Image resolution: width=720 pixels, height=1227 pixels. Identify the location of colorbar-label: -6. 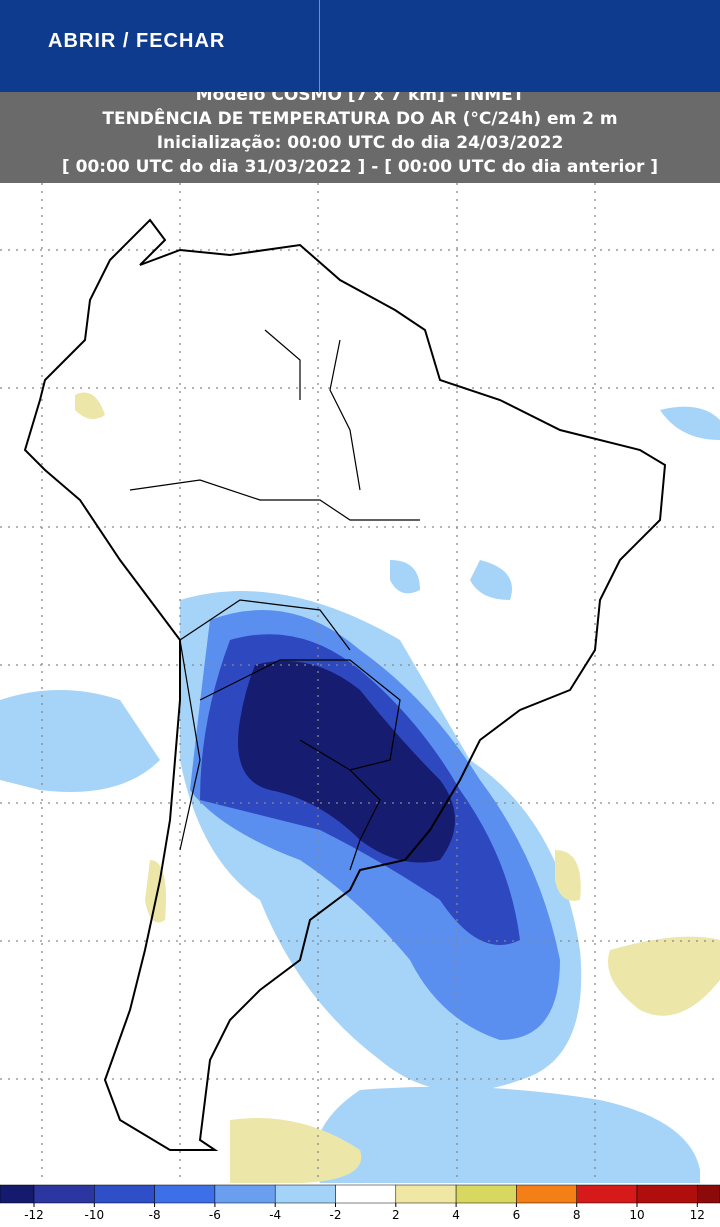
(215, 1215).